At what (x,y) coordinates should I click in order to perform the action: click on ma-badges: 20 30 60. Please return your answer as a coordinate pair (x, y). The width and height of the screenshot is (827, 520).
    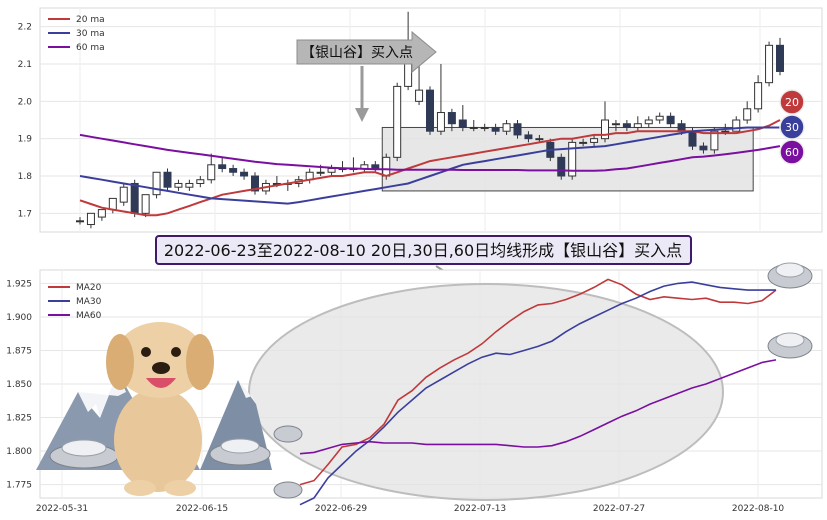
    Looking at the image, I should click on (792, 127).